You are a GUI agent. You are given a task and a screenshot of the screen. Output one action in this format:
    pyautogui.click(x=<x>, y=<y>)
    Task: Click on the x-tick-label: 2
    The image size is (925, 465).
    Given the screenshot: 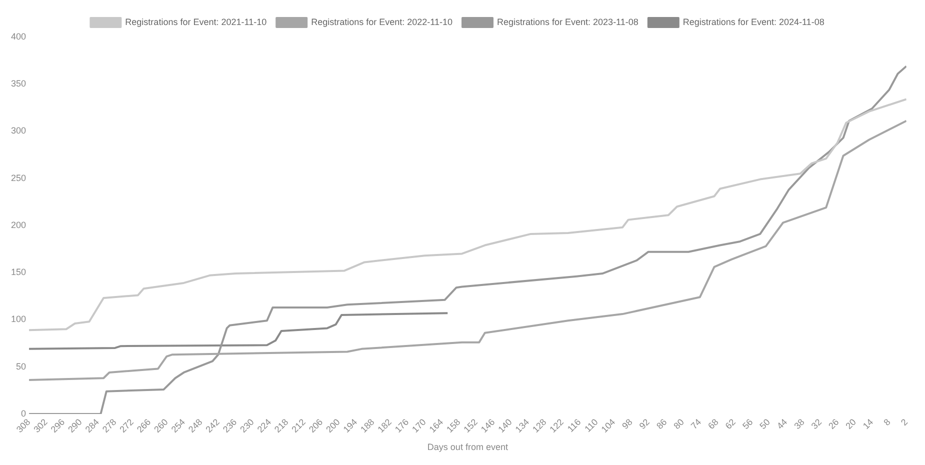 What is the action you would take?
    pyautogui.click(x=904, y=422)
    